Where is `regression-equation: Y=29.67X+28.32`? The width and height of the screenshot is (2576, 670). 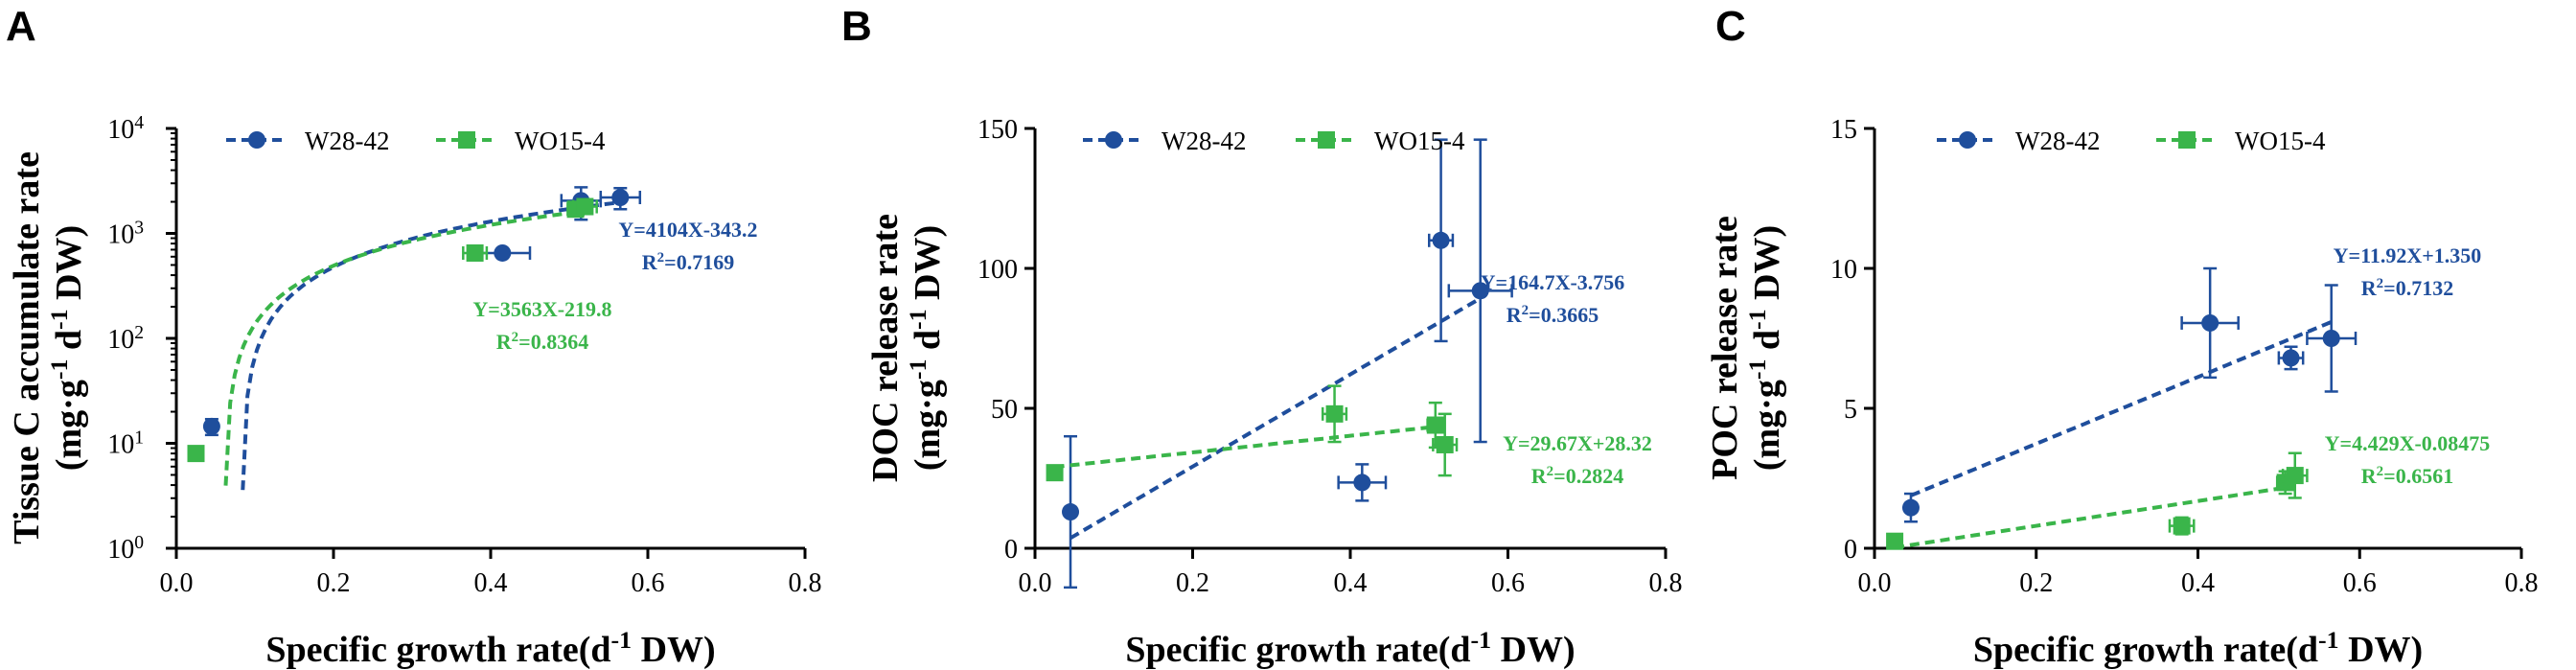 regression-equation: Y=29.67X+28.32 is located at coordinates (1577, 443).